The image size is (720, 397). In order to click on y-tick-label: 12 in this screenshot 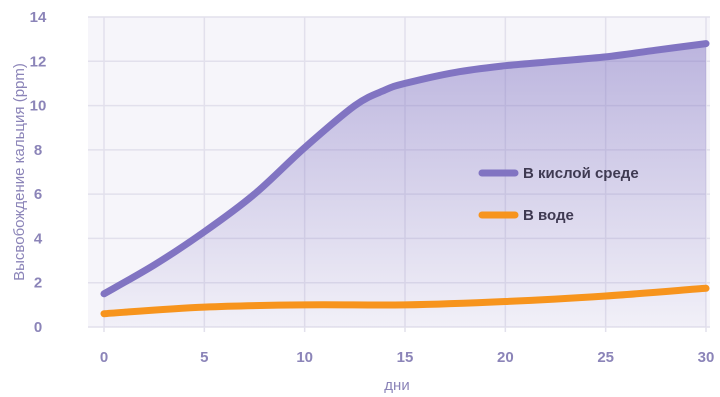, I will do `click(38, 61)`.